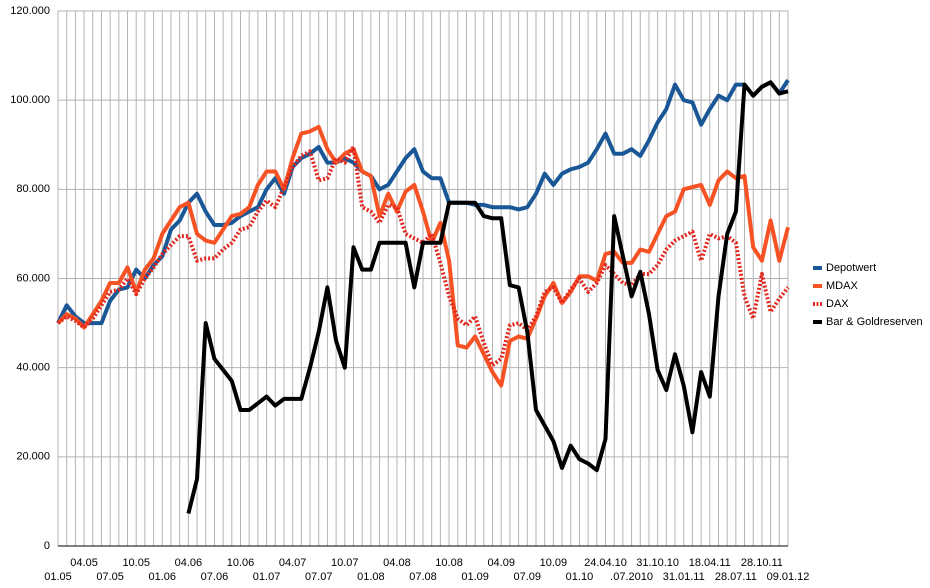  What do you see at coordinates (837, 304) in the screenshot?
I see `legend-label: DAX` at bounding box center [837, 304].